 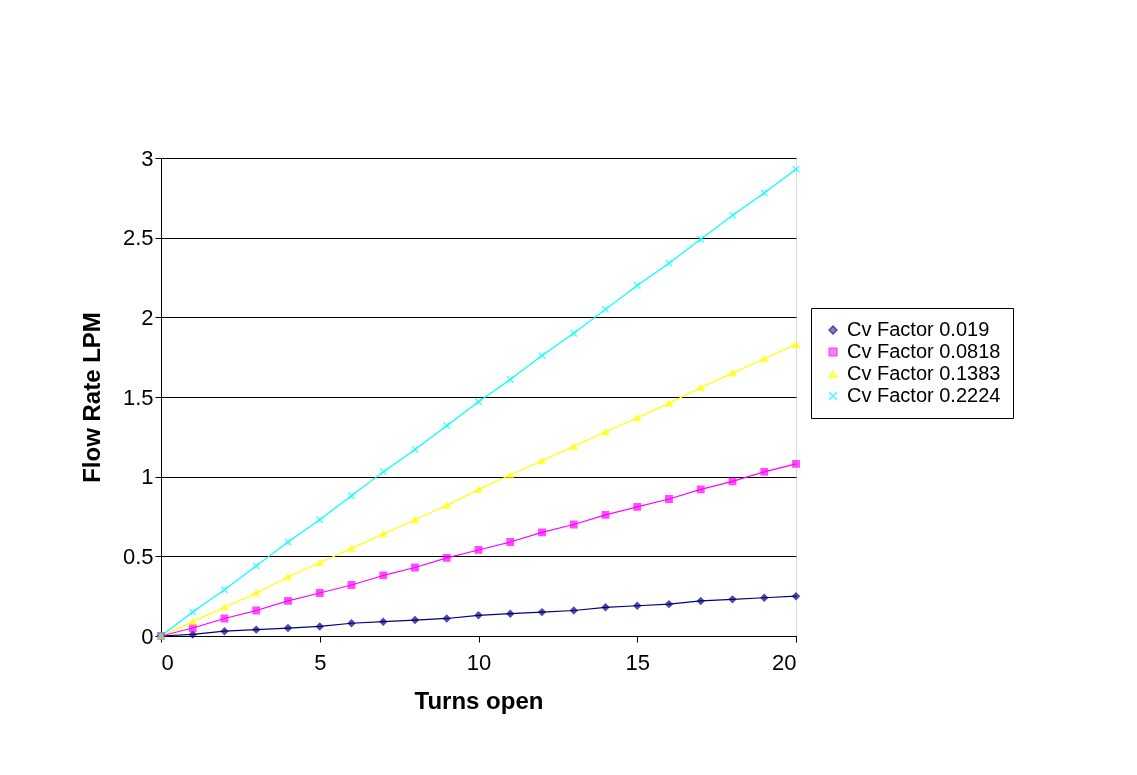 What do you see at coordinates (147, 636) in the screenshot?
I see `y-tick-label: 0` at bounding box center [147, 636].